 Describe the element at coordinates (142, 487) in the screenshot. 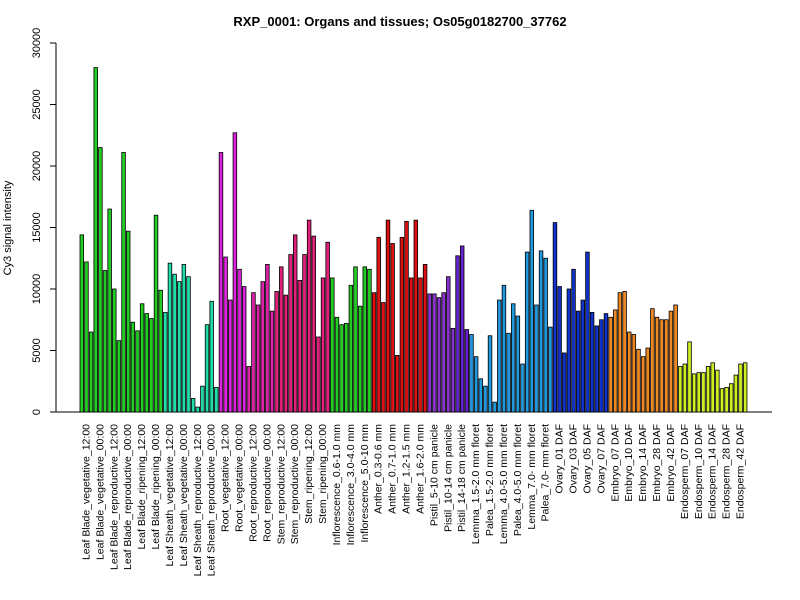

I see `x-tick-label: Leaf Blade_ripening_12:00` at that location.